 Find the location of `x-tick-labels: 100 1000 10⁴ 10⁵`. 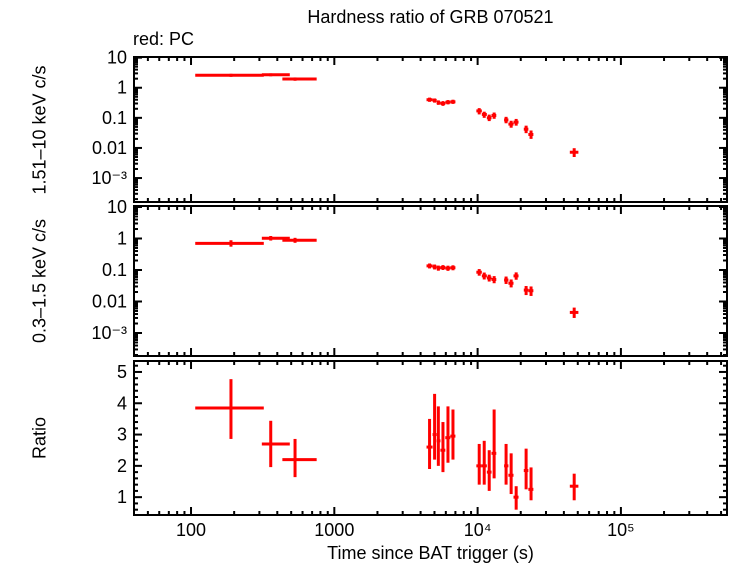

x-tick-labels: 100 1000 10⁴ 10⁵ is located at coordinates (405, 530).